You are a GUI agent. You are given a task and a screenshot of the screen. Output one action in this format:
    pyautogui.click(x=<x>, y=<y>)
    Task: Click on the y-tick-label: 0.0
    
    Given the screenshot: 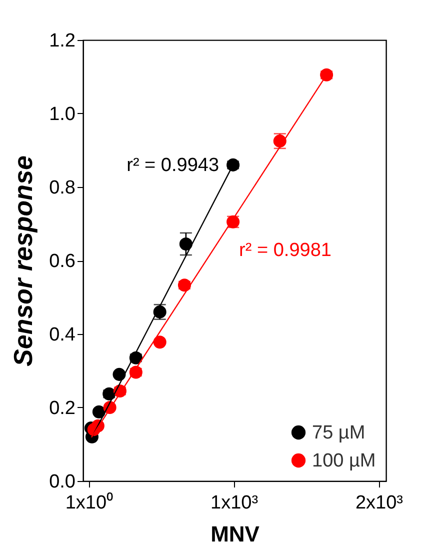 What is the action you would take?
    pyautogui.click(x=62, y=482)
    